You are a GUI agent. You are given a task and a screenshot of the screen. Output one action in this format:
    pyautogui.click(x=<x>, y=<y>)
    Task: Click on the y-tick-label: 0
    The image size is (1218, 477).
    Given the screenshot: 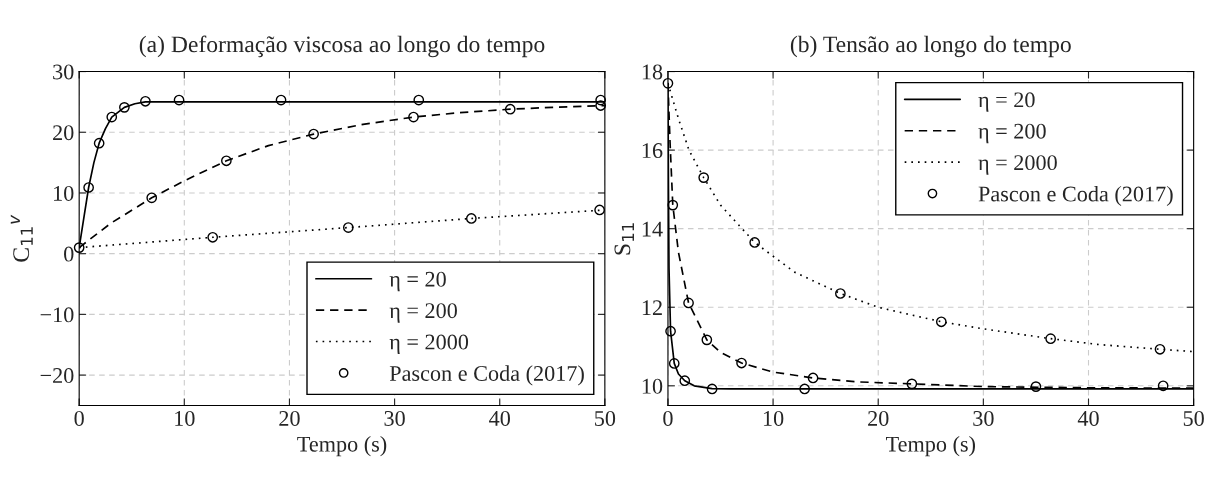 What is the action you would take?
    pyautogui.click(x=69, y=254)
    